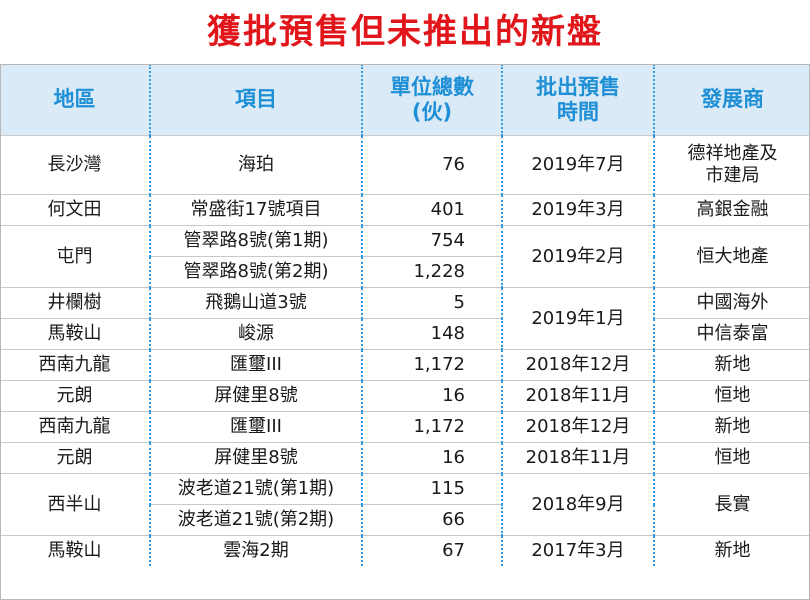 This screenshot has width=810, height=600. I want to click on cell-project: 雲海2期, so click(255, 550).